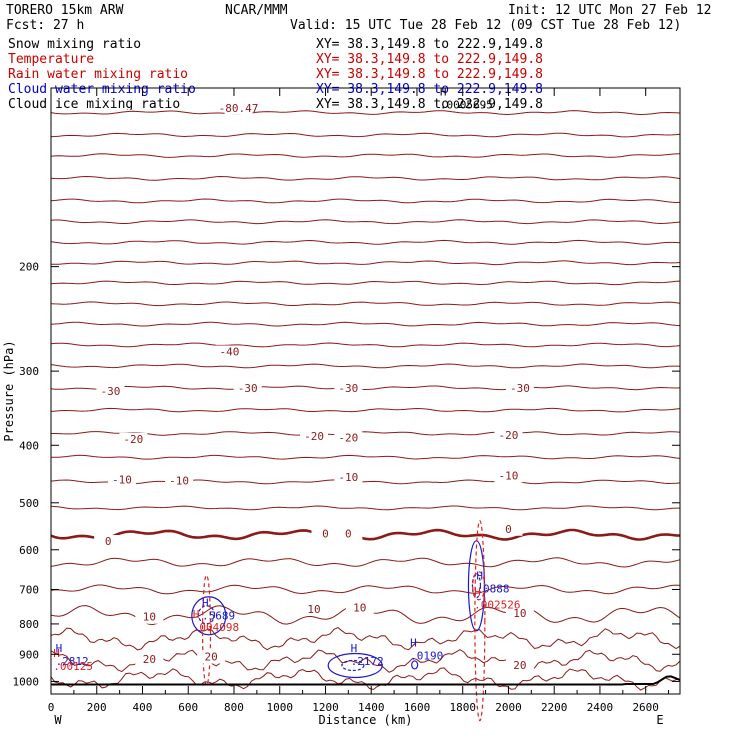  What do you see at coordinates (58, 720) in the screenshot?
I see `west-label: W` at bounding box center [58, 720].